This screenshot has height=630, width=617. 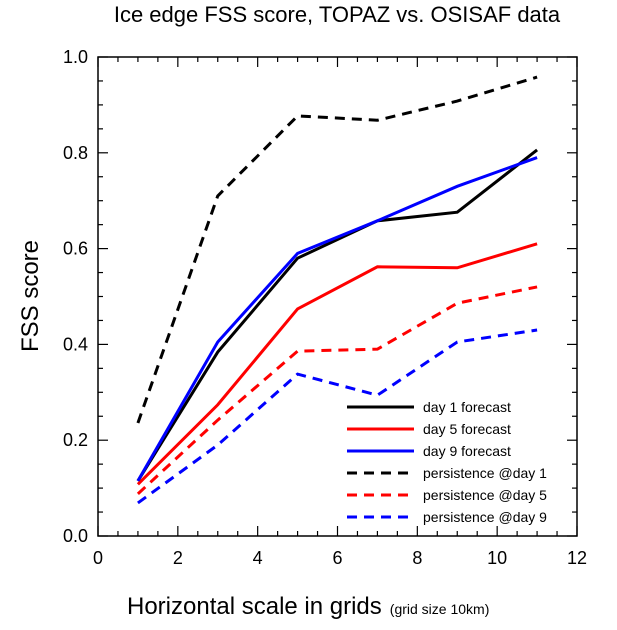 I want to click on x-tick-label: 12, so click(x=577, y=558).